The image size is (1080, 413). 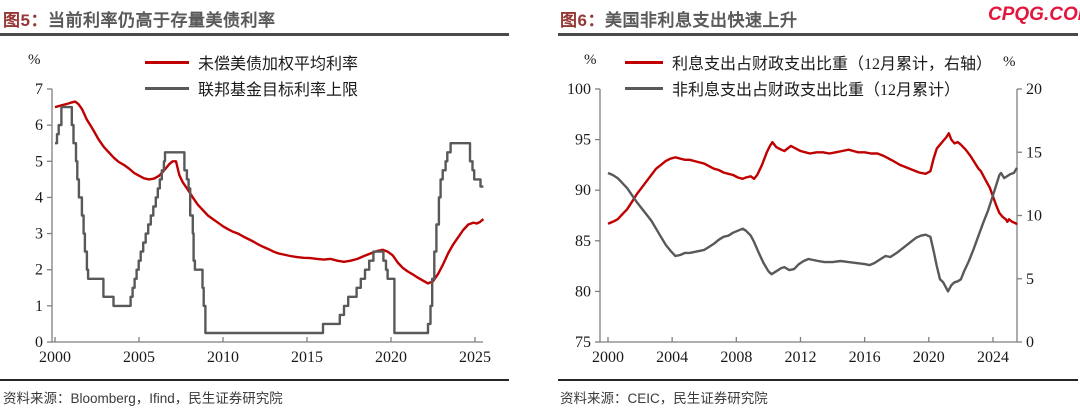 What do you see at coordinates (816, 90) in the screenshot?
I see `legend-label: 非利息支出占财政支出比重（12月累计）` at bounding box center [816, 90].